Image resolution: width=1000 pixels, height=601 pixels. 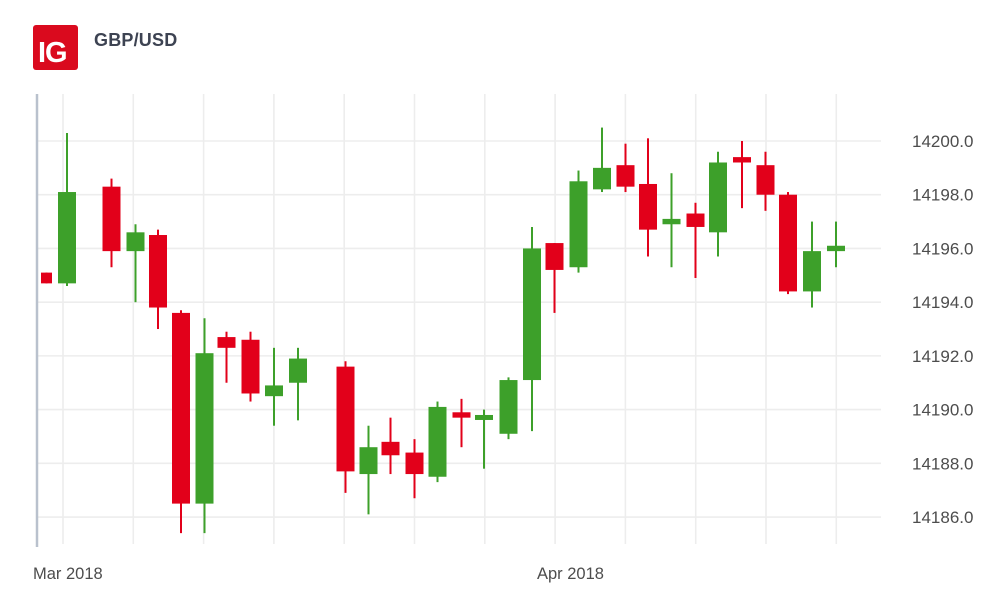 I want to click on candle-12-down, so click(x=345, y=427).